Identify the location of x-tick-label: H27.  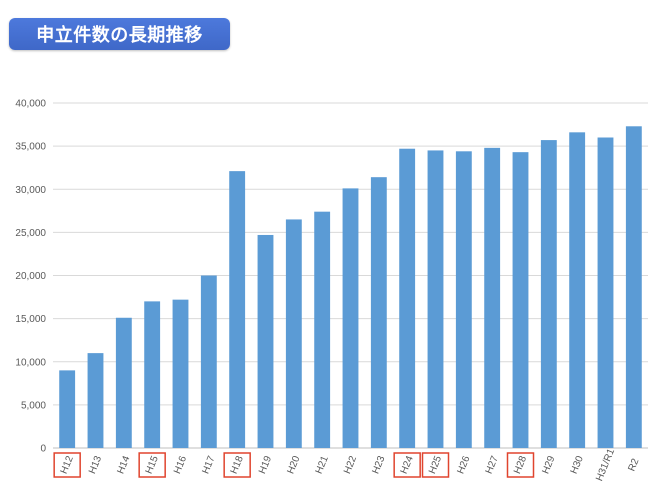
(492, 465).